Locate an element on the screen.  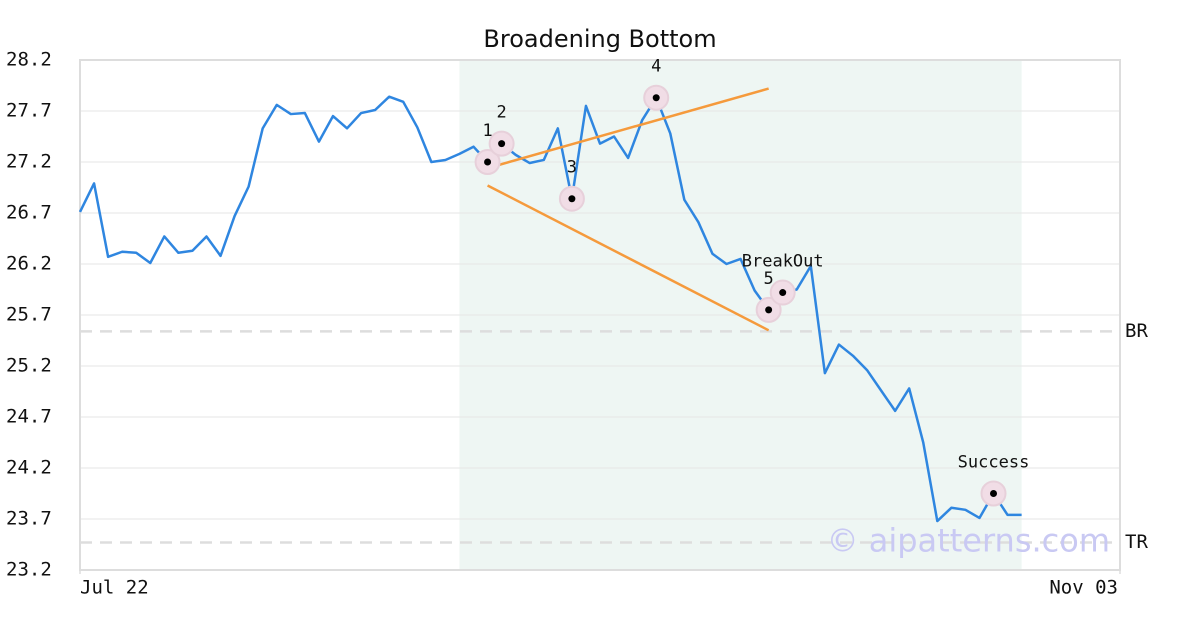
y-tick-label: 28.2 is located at coordinates (29, 60).